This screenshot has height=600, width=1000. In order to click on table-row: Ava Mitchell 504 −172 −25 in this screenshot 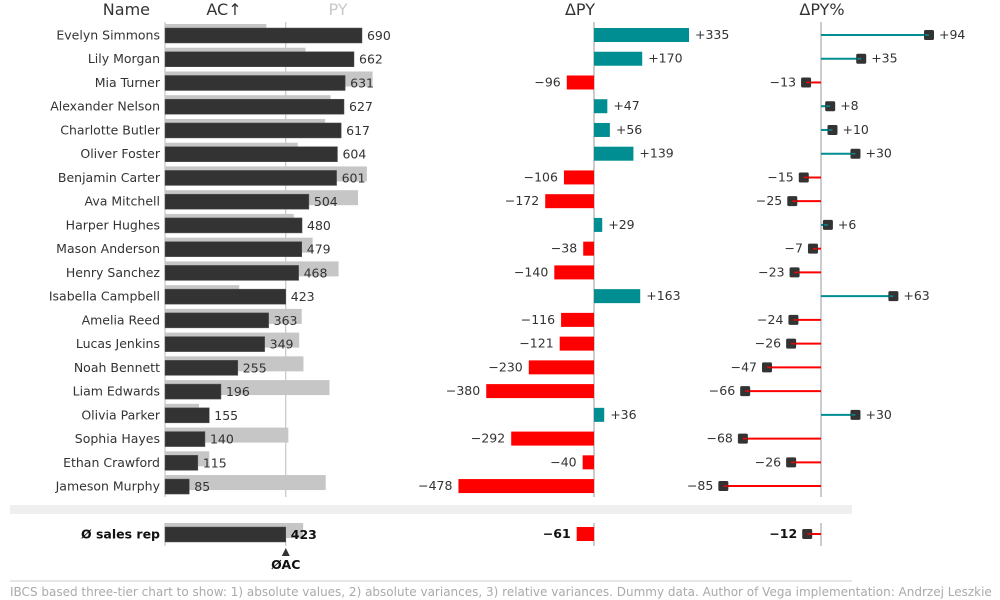, I will do `click(453, 200)`.